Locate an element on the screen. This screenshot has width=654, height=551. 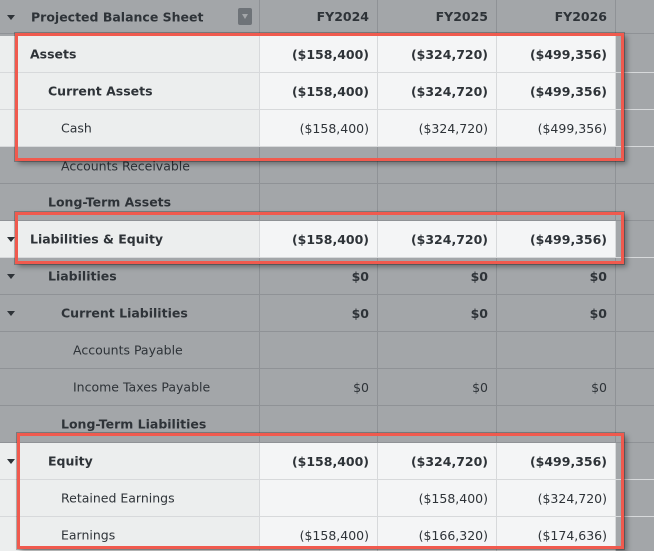
value-cell: ($174,636) is located at coordinates (556, 534).